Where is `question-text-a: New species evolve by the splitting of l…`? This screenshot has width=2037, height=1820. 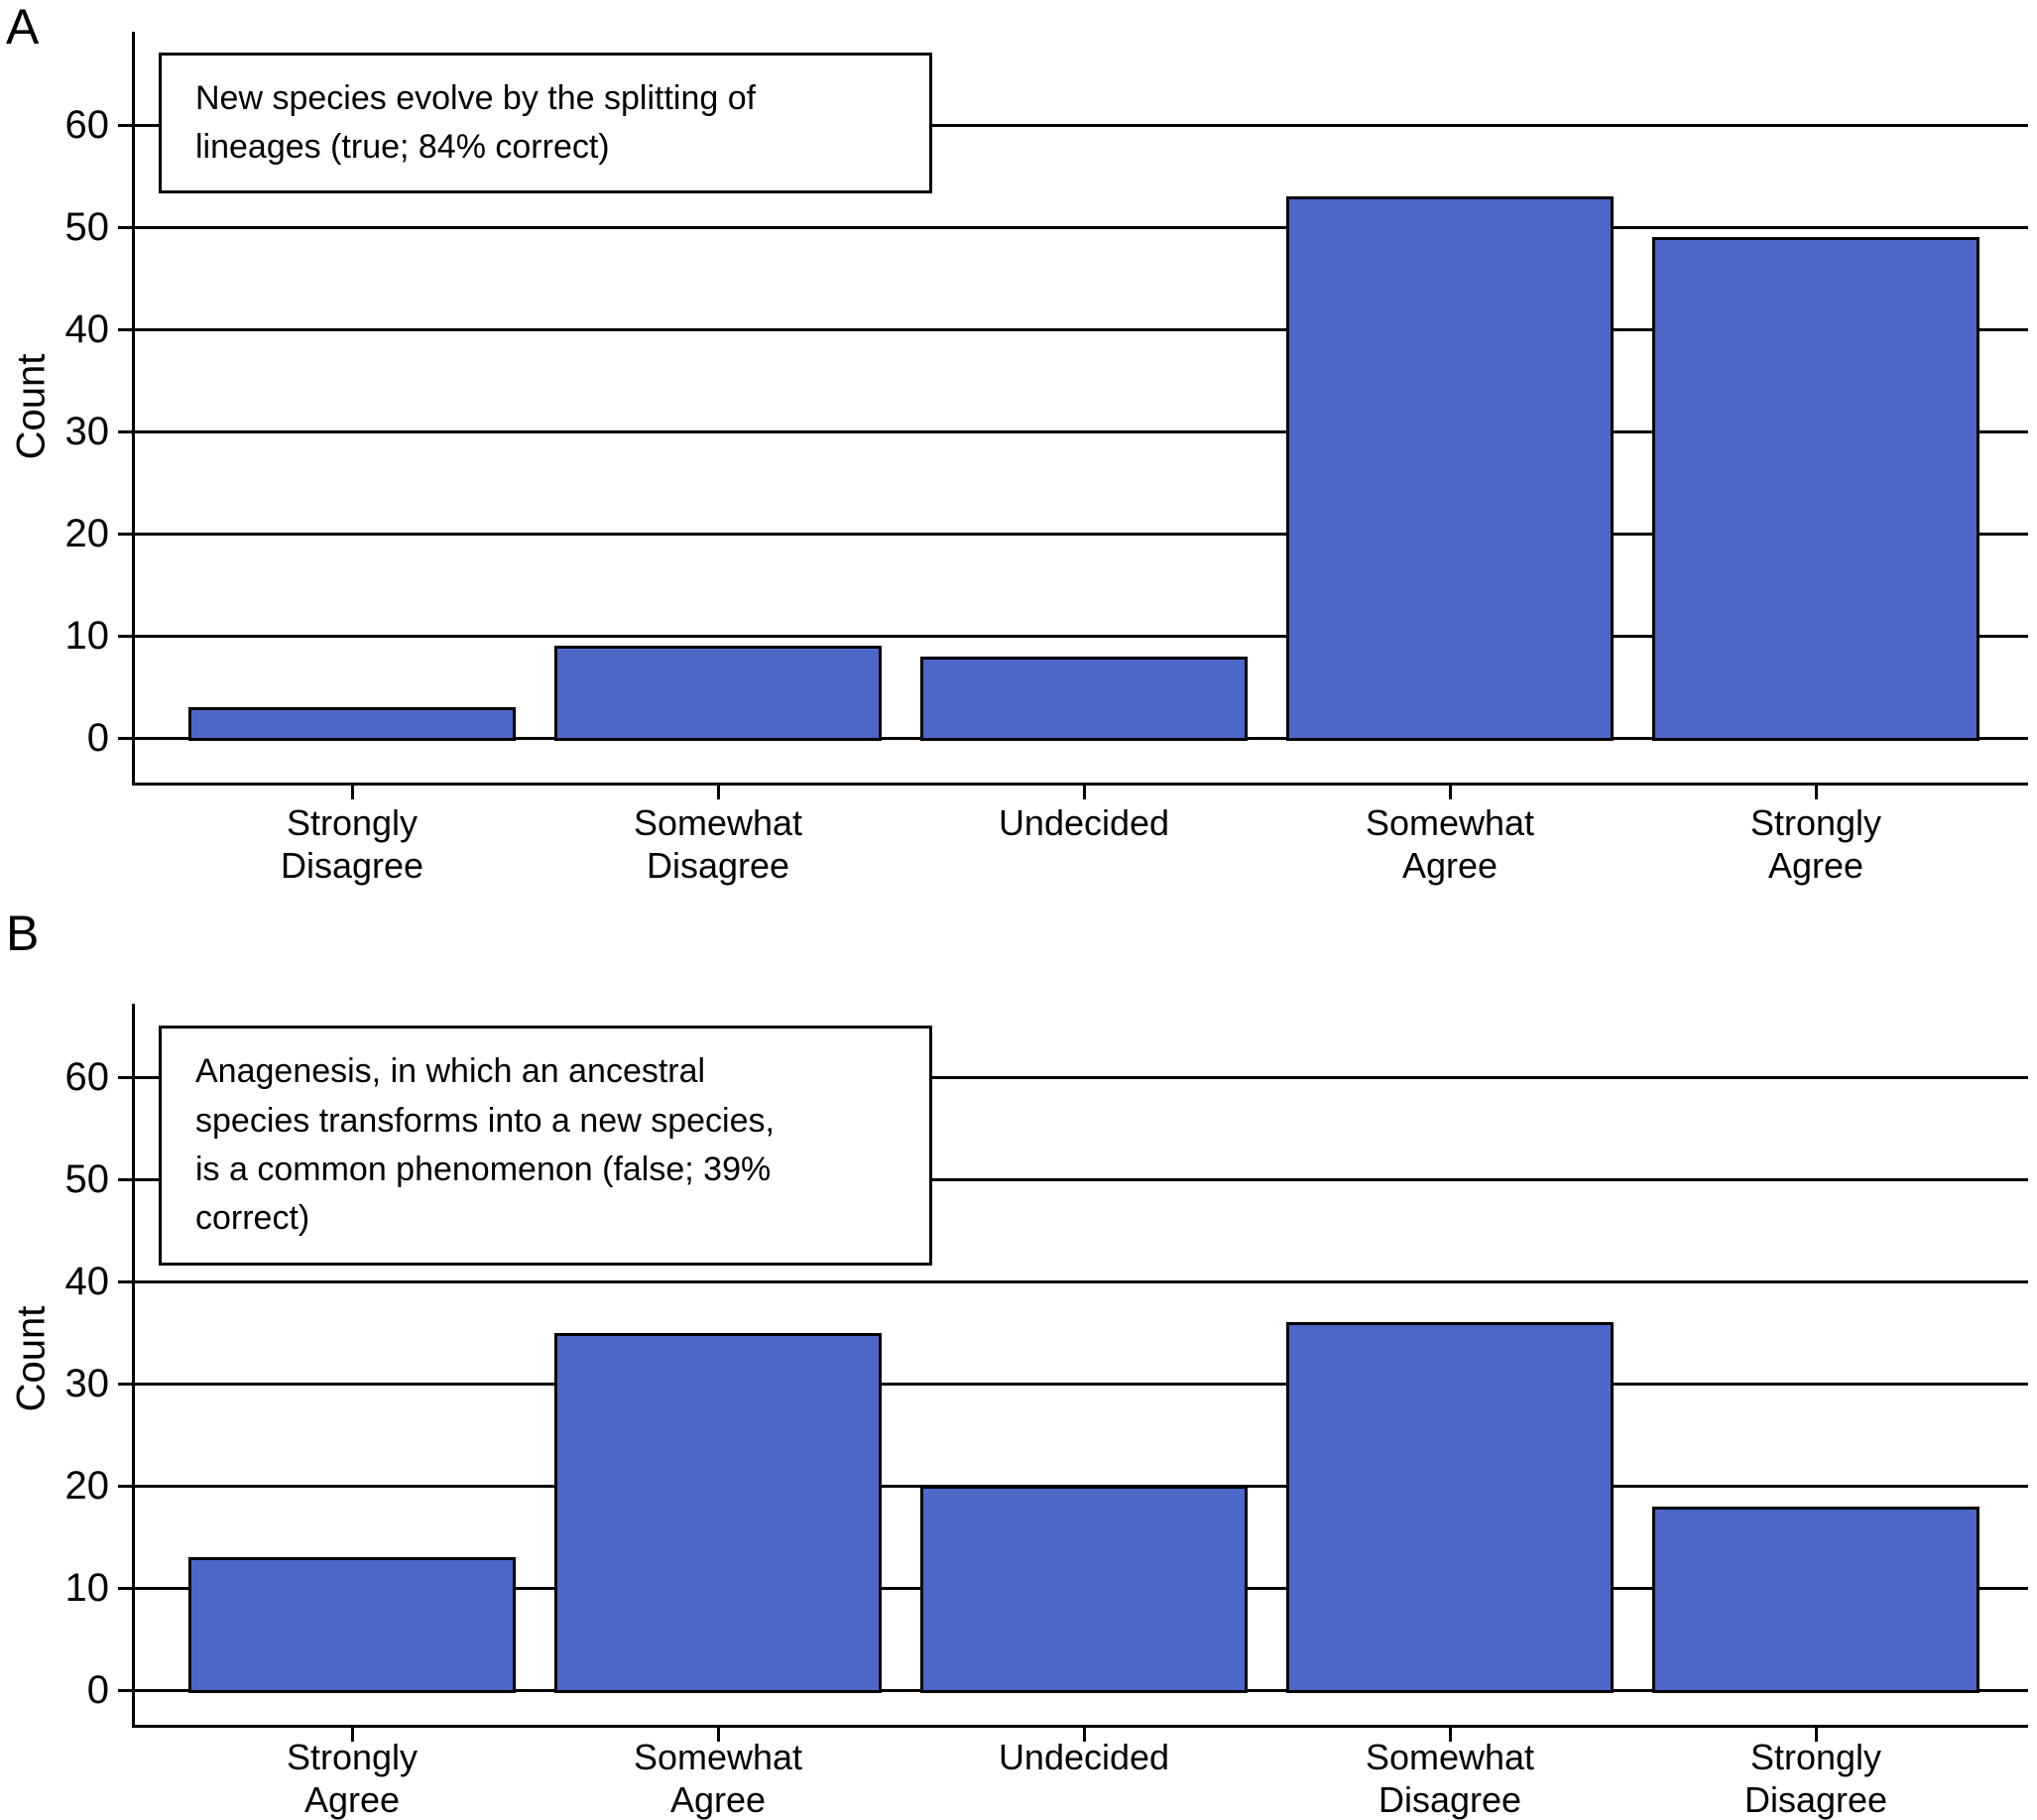 question-text-a: New species evolve by the splitting of l… is located at coordinates (476, 122).